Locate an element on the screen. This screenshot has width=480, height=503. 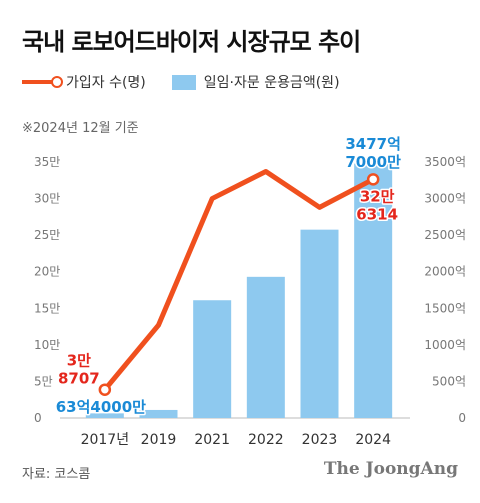
legend: 가입자 수(명) 일임·자문 운용금액(원) is located at coordinates (181, 82).